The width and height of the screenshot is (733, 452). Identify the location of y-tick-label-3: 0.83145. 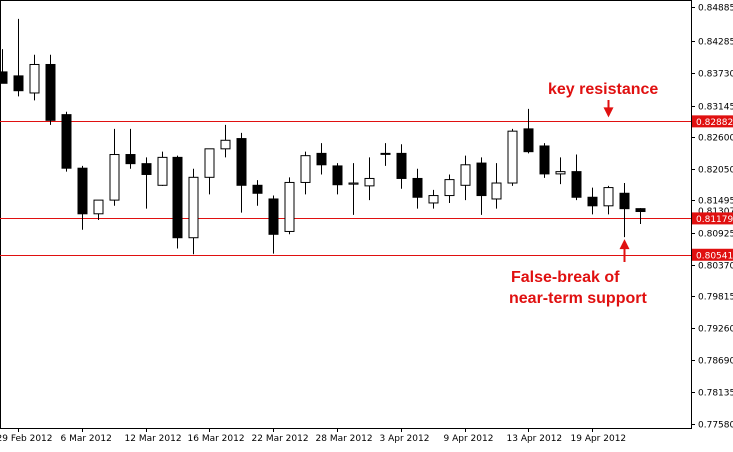
(715, 108).